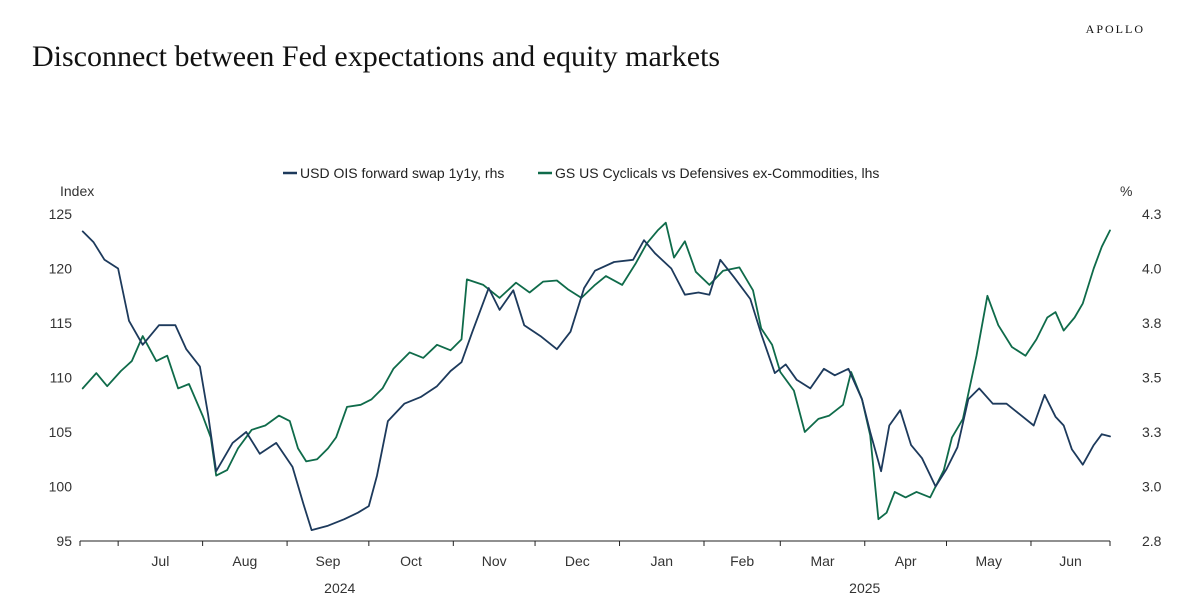  Describe the element at coordinates (77, 191) in the screenshot. I see `left-axis-unit: Index` at that location.